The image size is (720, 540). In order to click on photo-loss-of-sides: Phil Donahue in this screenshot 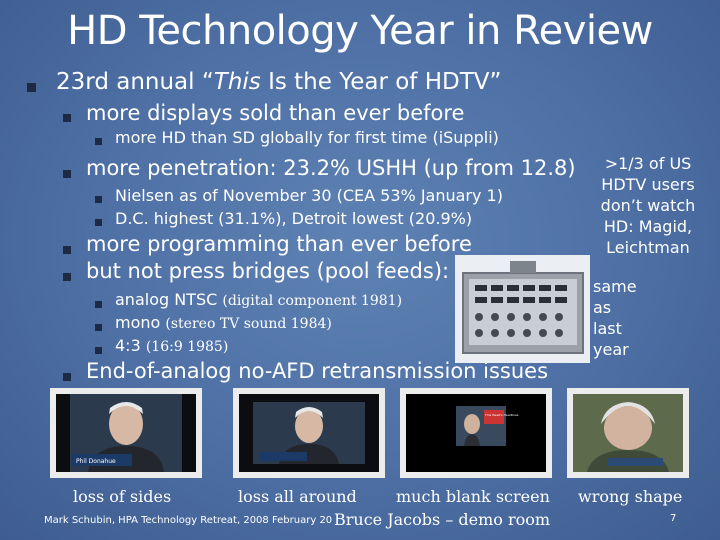, I will do `click(126, 433)`.